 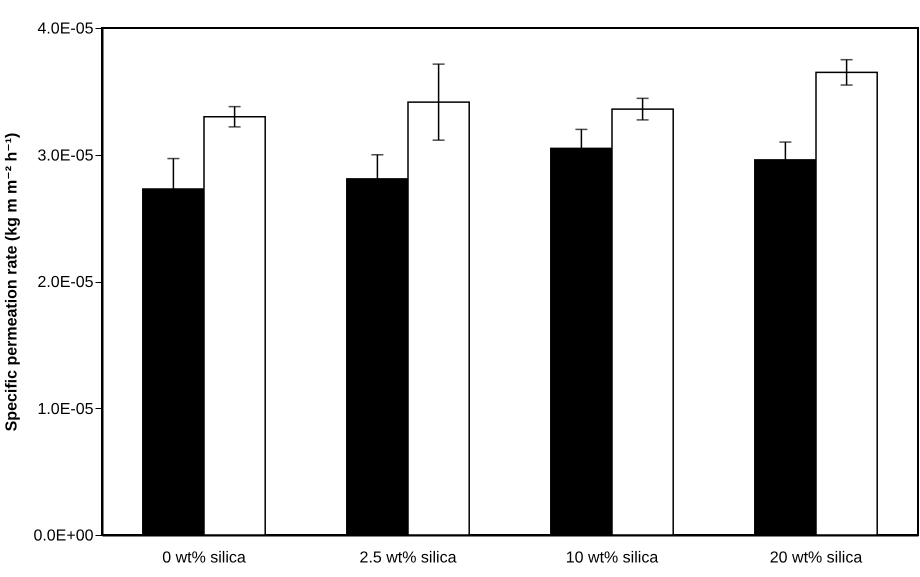 What do you see at coordinates (63, 536) in the screenshot?
I see `y-tick-label: 0.0E+00` at bounding box center [63, 536].